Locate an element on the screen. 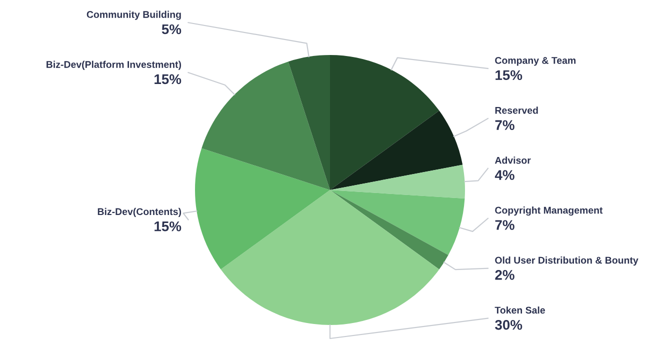 The height and width of the screenshot is (341, 657). slice-label: Community Building is located at coordinates (133, 15).